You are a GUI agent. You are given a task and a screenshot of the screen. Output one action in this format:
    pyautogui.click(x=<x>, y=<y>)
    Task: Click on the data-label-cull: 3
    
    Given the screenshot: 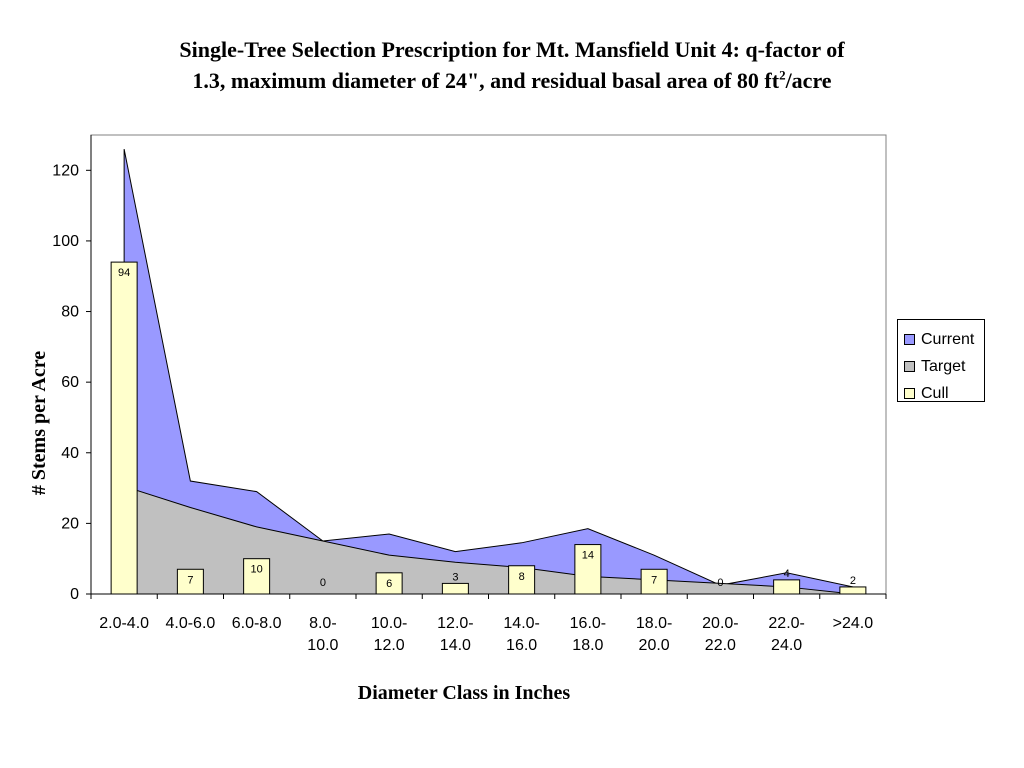 What is the action you would take?
    pyautogui.click(x=455, y=577)
    